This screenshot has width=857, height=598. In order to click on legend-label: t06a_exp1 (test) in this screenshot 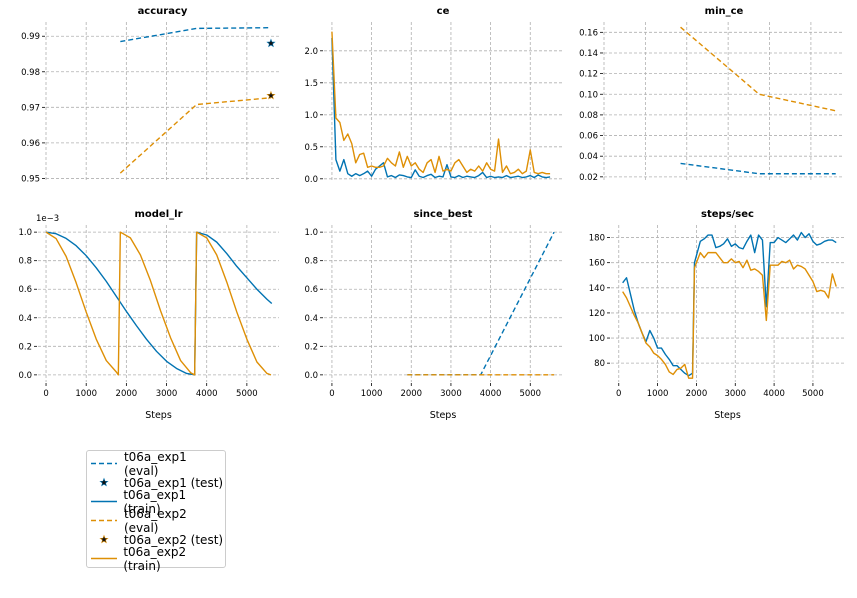, I will do `click(174, 482)`.